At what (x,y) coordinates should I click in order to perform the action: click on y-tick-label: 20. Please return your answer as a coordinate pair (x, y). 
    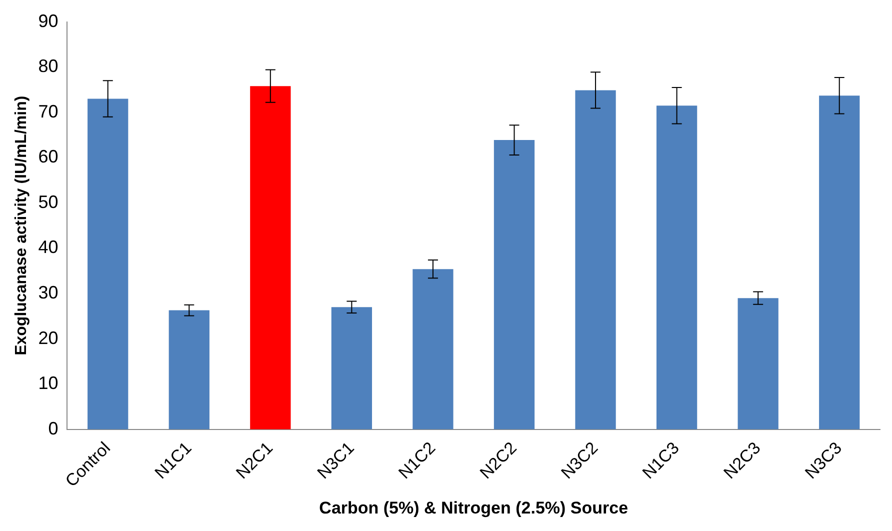
    Looking at the image, I should click on (48, 338).